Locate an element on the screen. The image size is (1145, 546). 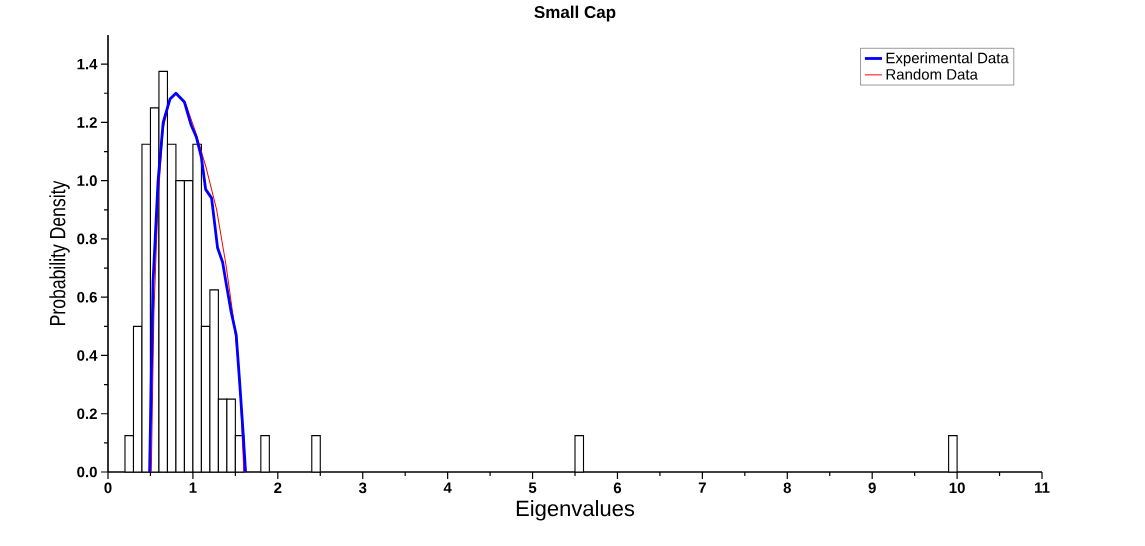
x-tick-label: 2 is located at coordinates (278, 488).